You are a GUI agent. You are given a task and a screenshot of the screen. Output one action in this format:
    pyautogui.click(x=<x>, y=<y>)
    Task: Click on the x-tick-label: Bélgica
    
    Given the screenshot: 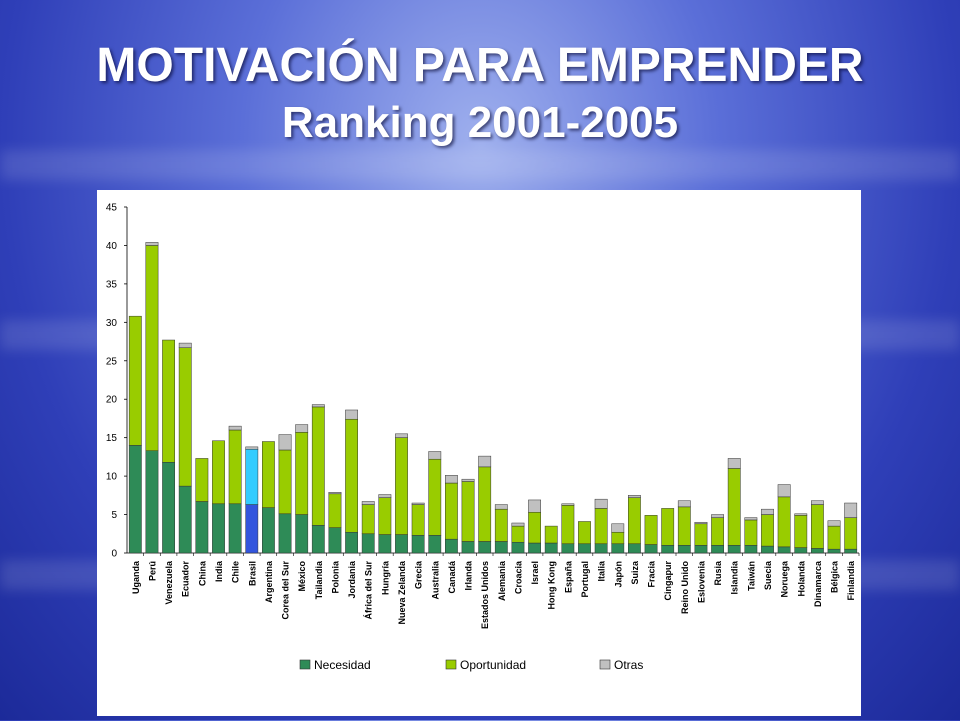 What is the action you would take?
    pyautogui.click(x=835, y=576)
    